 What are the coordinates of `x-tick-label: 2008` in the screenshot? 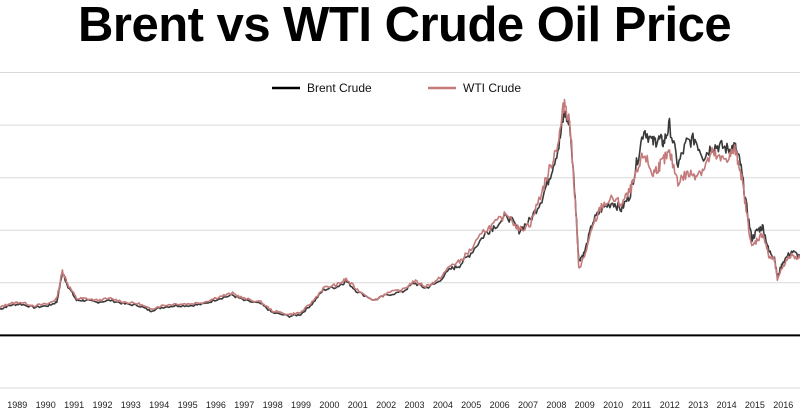 It's located at (556, 405).